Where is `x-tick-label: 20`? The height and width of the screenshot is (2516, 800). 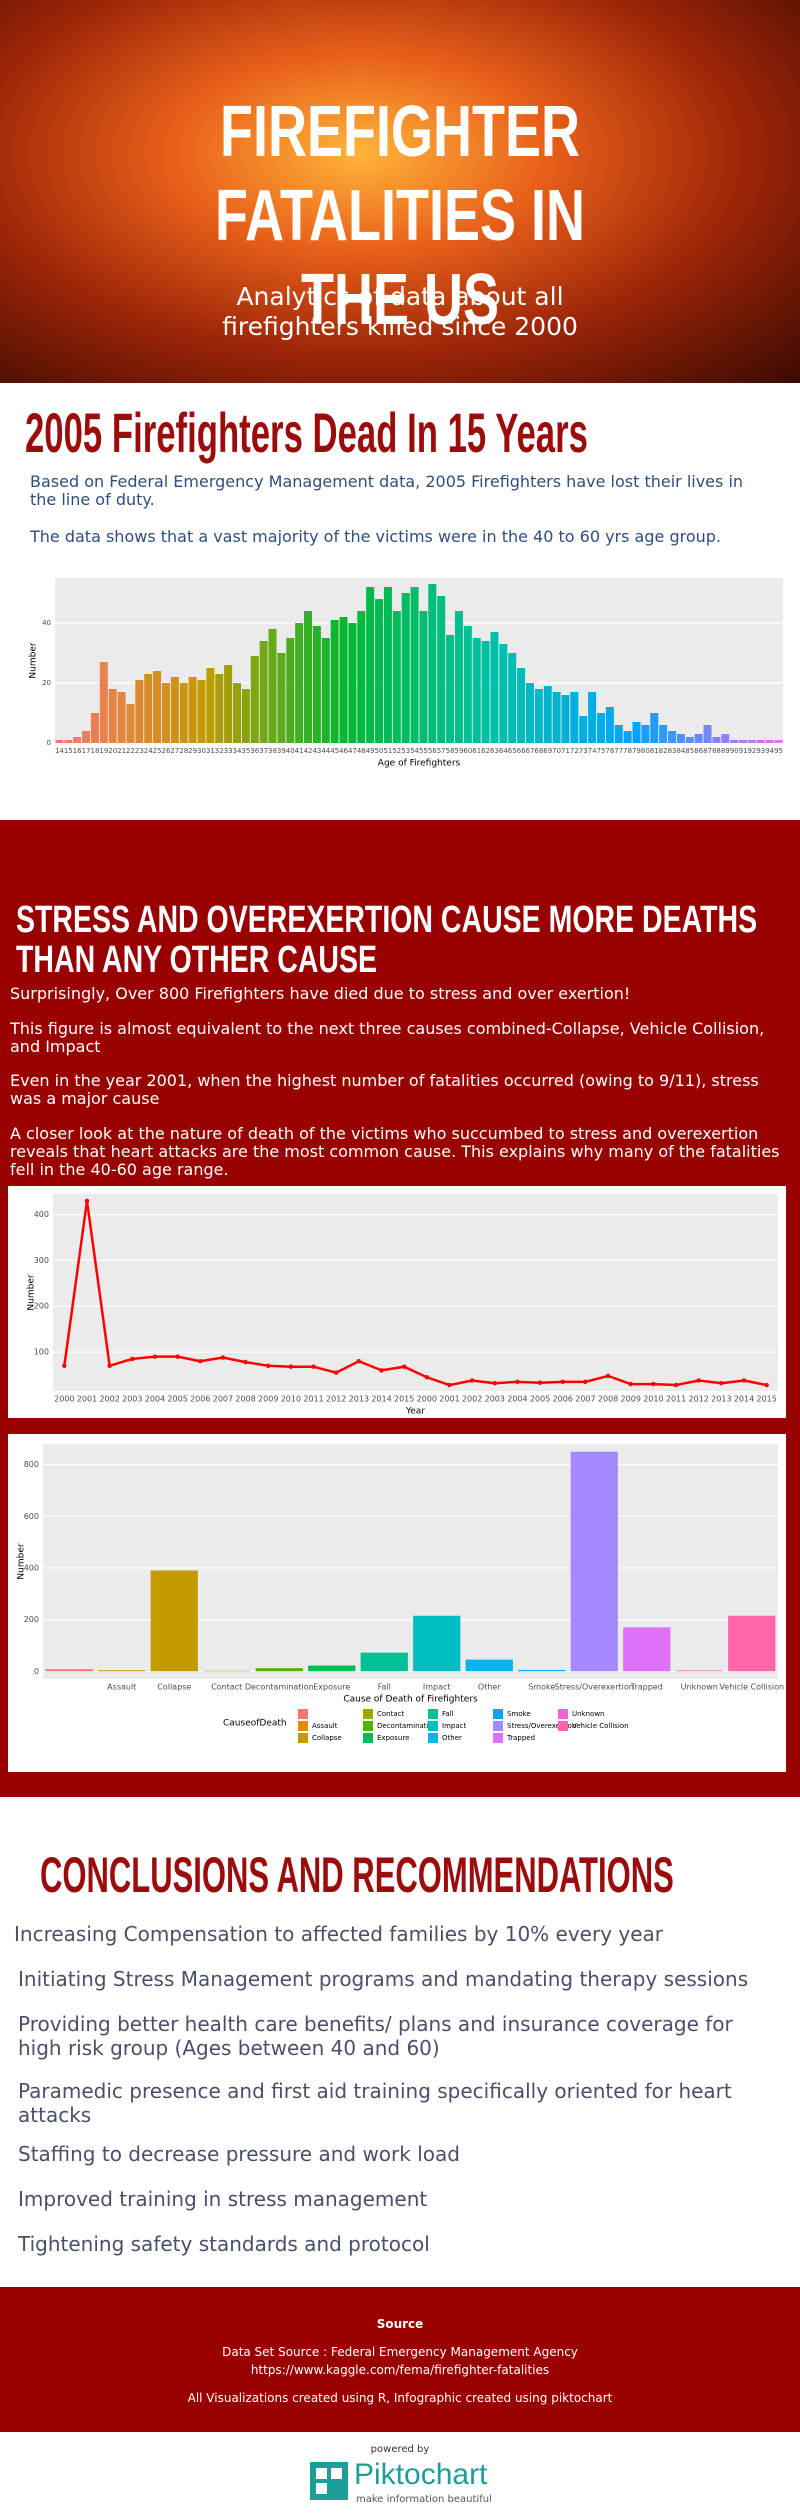
x-tick-label: 20 is located at coordinates (112, 751).